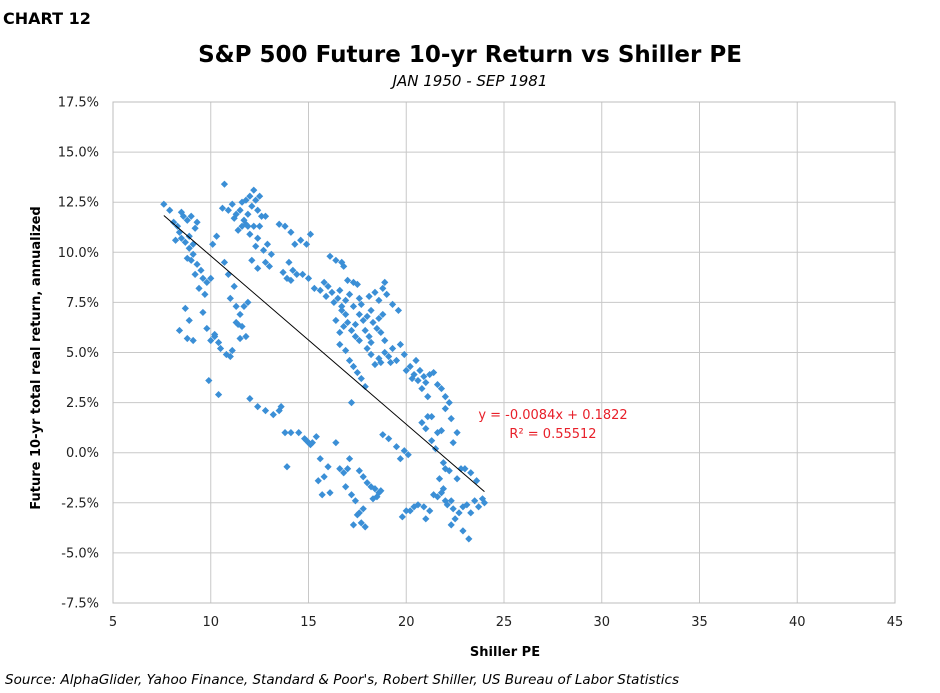  Describe the element at coordinates (308, 622) in the screenshot. I see `x-tick-label: 15` at that location.